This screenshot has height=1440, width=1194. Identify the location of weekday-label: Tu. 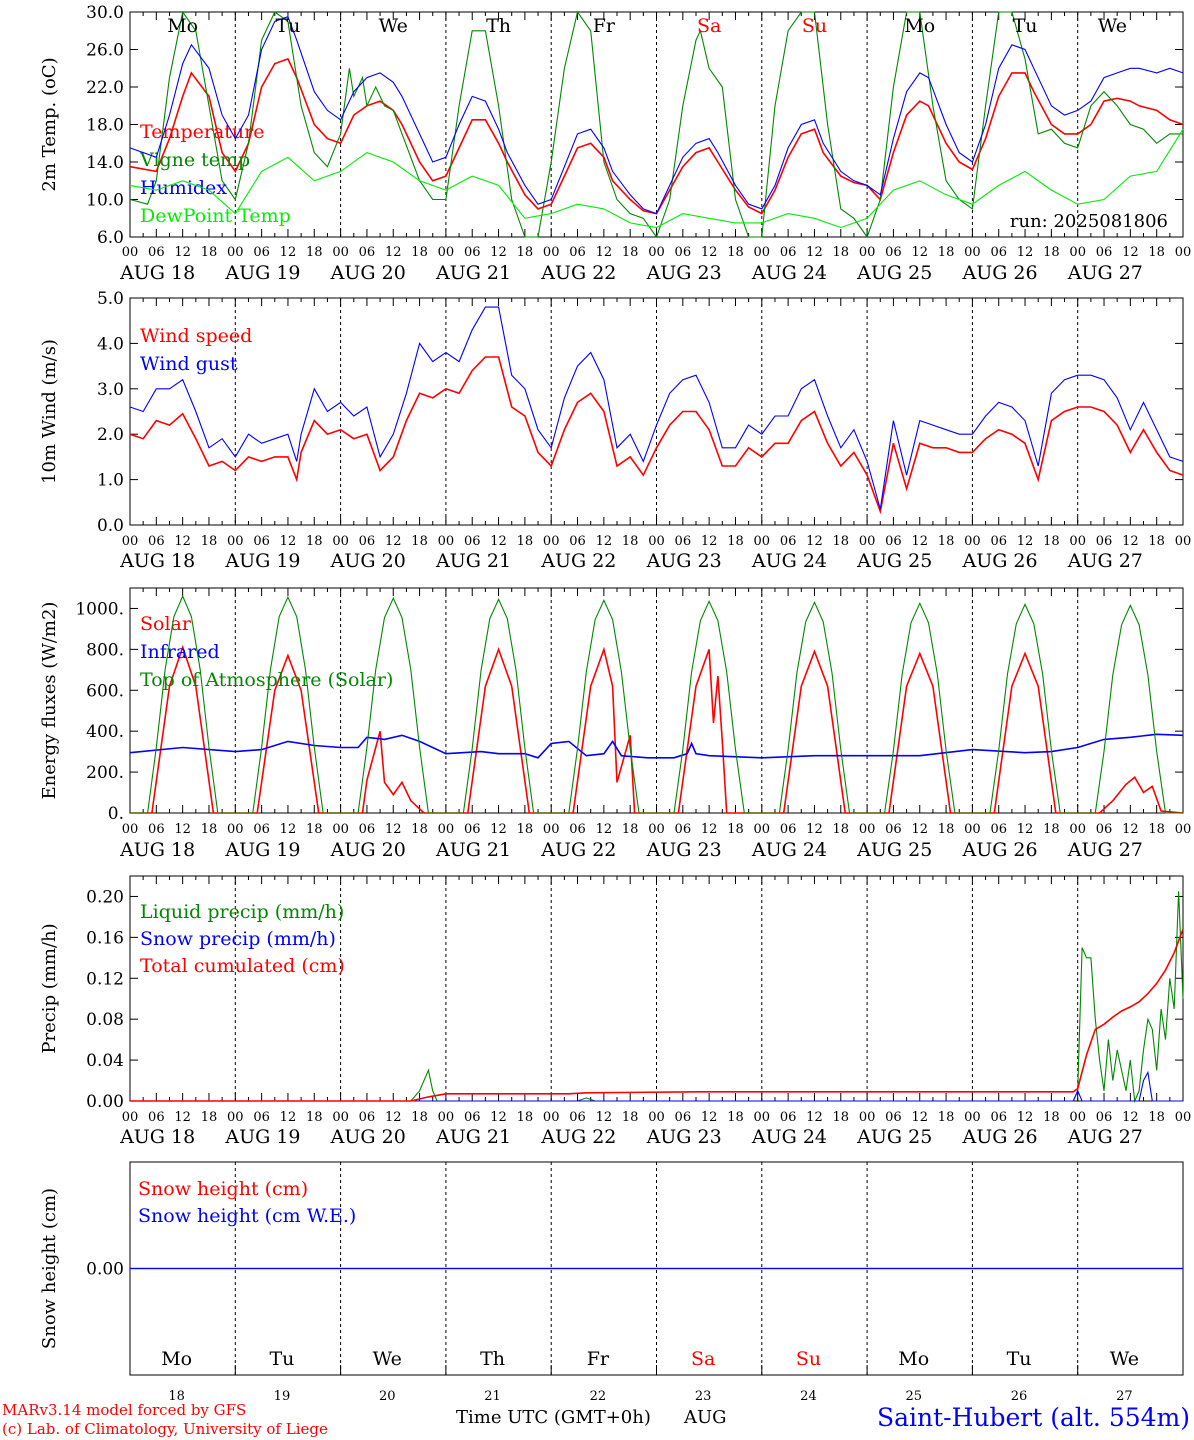
(281, 1359).